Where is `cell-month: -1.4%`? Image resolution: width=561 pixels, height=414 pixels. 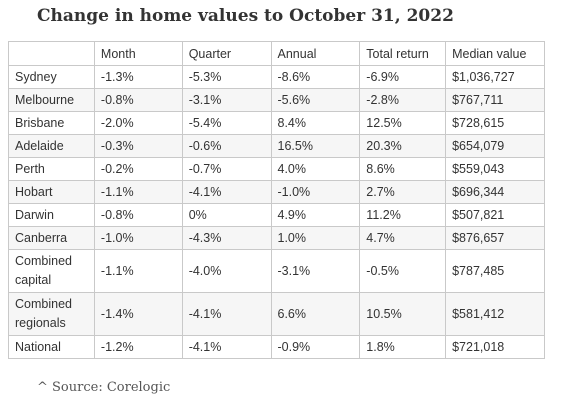
cell-month: -1.4% is located at coordinates (138, 314).